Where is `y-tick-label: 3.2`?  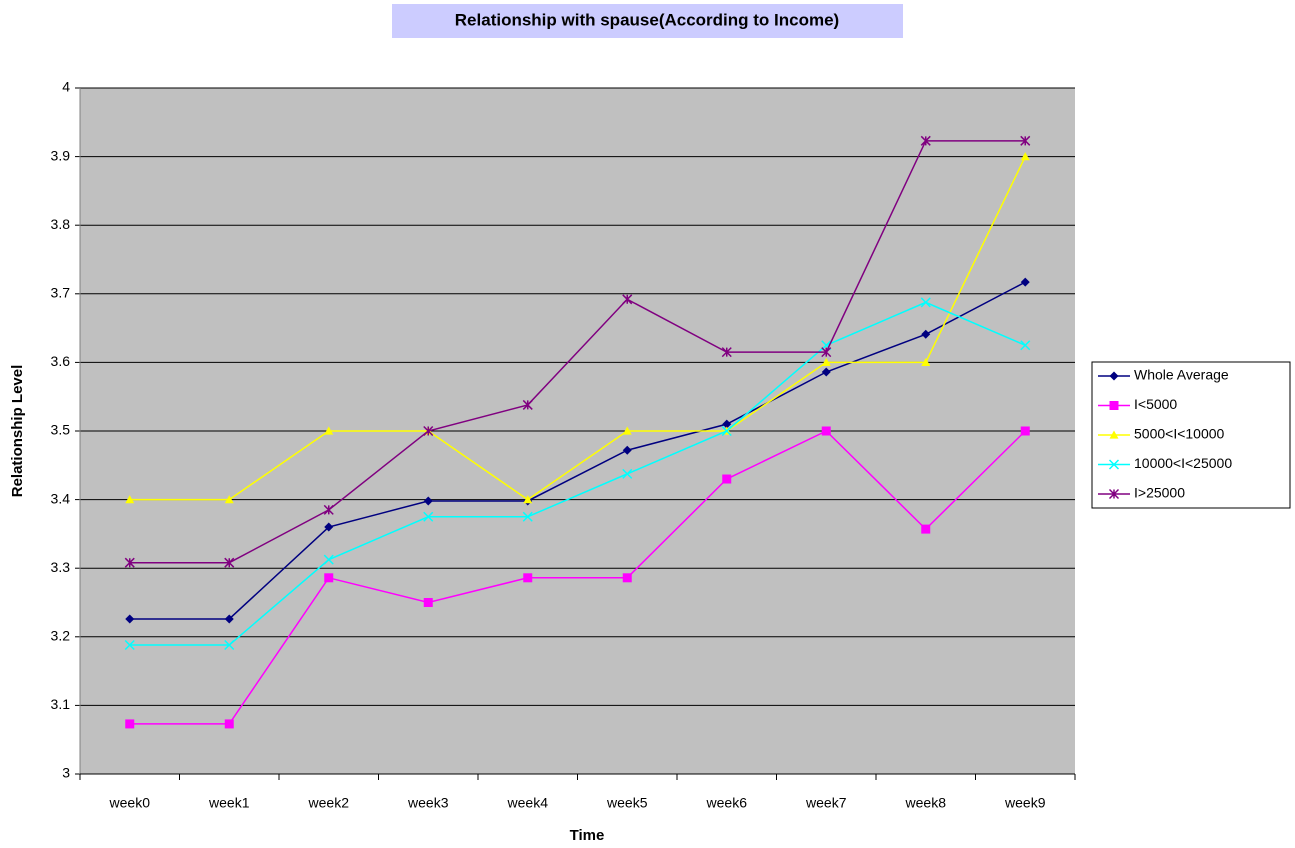 y-tick-label: 3.2 is located at coordinates (61, 636).